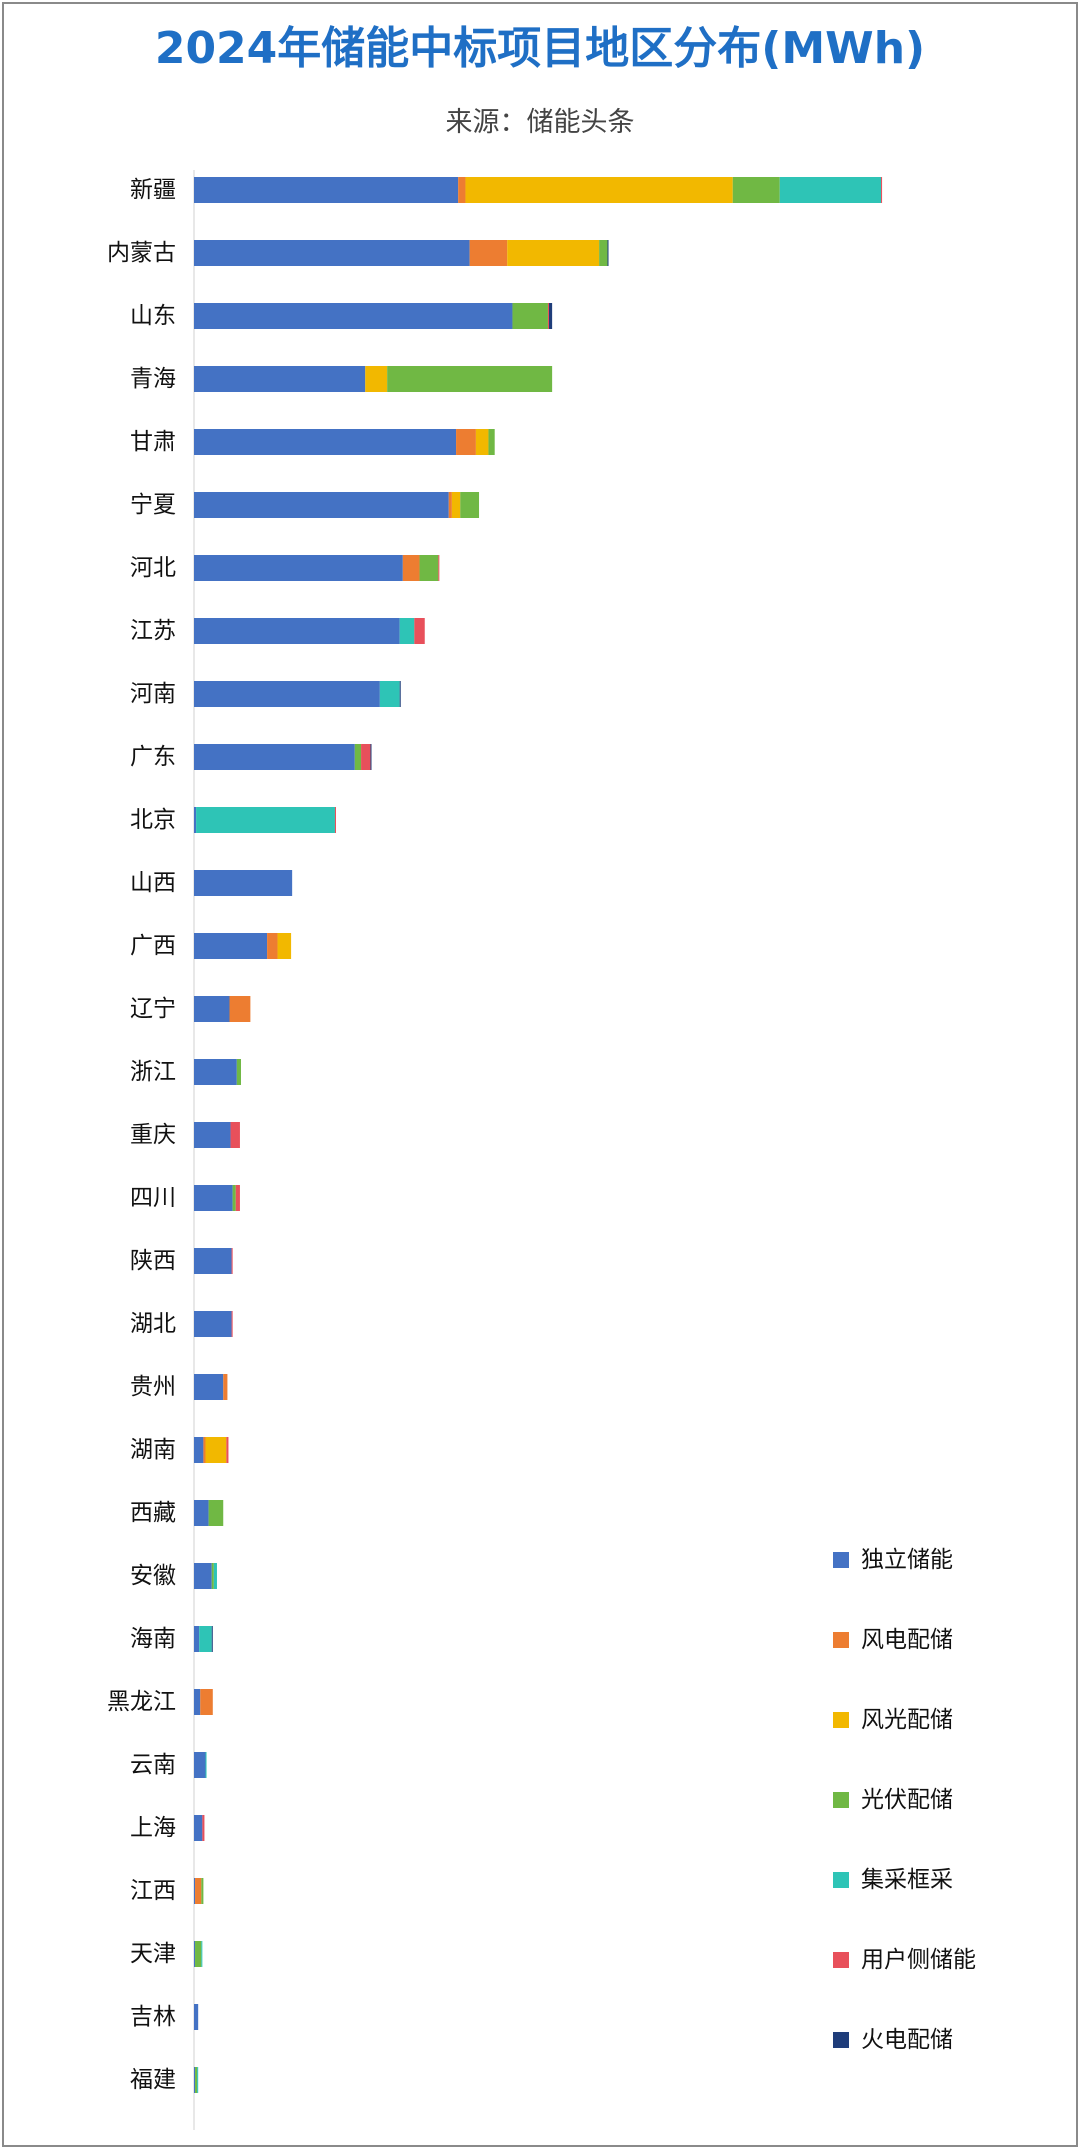 The image size is (1080, 2147). Describe the element at coordinates (153, 946) in the screenshot. I see `category-label: 广西` at that location.